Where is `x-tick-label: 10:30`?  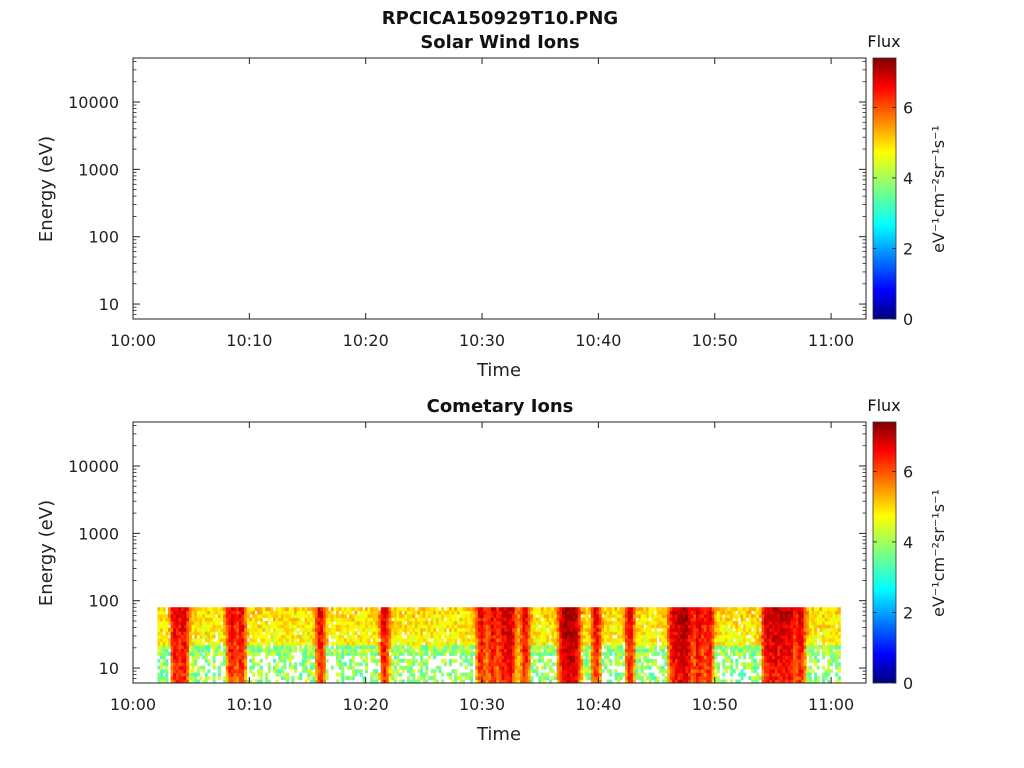 x-tick-label: 10:30 is located at coordinates (482, 340).